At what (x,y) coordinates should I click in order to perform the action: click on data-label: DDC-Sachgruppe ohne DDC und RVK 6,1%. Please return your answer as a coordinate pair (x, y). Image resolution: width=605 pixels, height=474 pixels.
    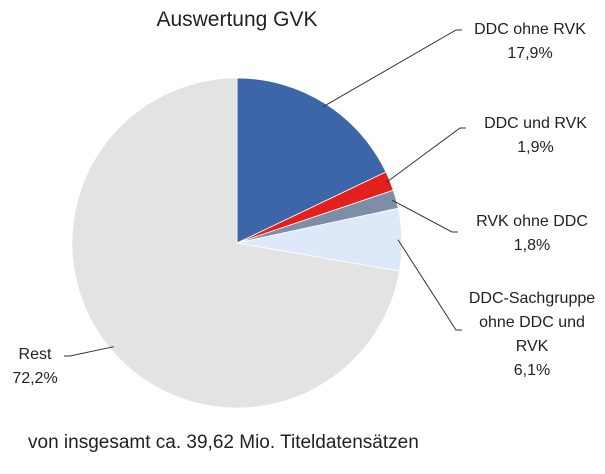
    Looking at the image, I should click on (532, 335).